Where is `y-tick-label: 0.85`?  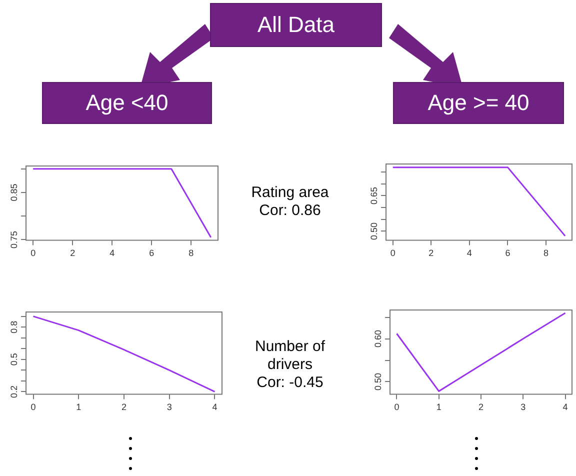
y-tick-label: 0.85 is located at coordinates (13, 193).